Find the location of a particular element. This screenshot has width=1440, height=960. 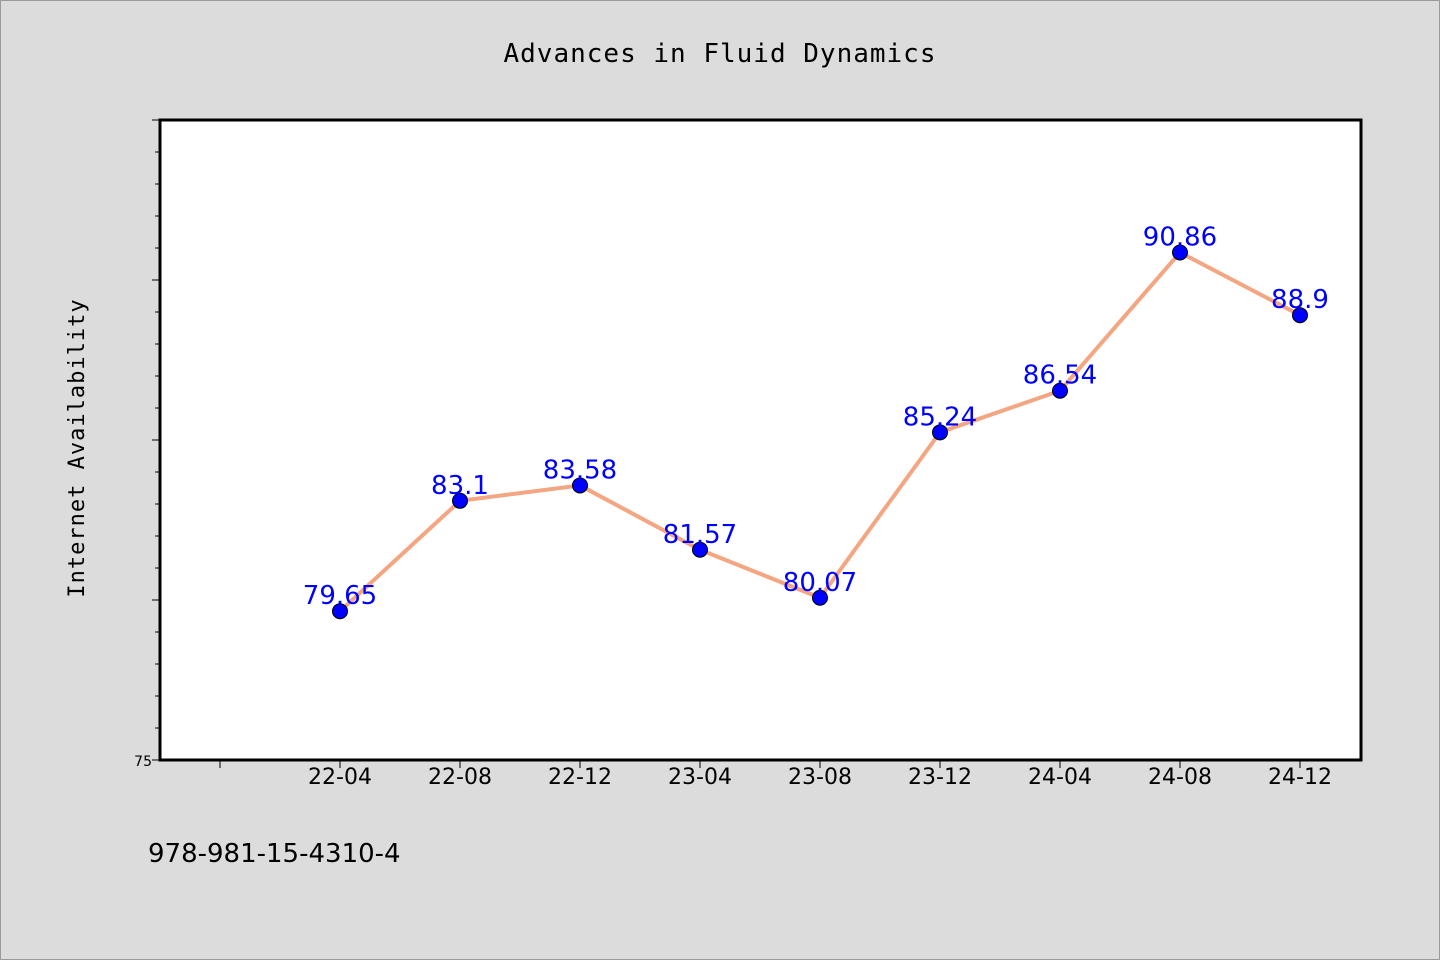

data-label-22-08: 83.1 is located at coordinates (460, 486).